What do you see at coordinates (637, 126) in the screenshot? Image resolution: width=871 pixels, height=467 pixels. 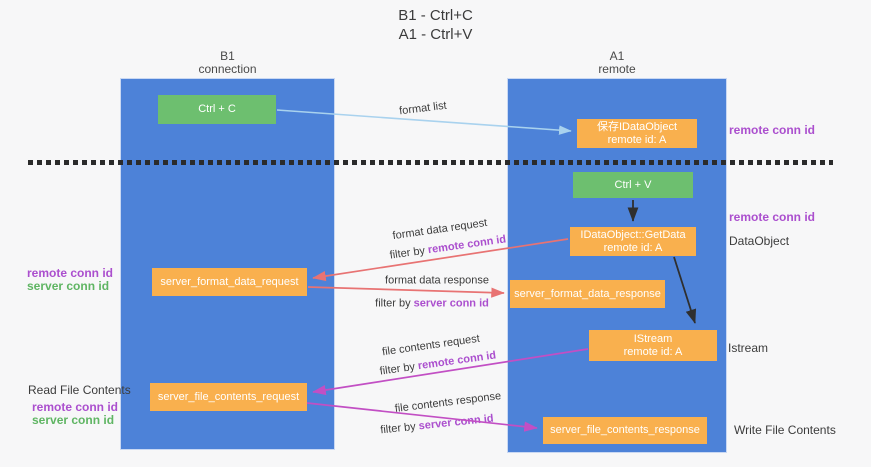 I see `save-dataobject-line1: 保存IDataObject` at bounding box center [637, 126].